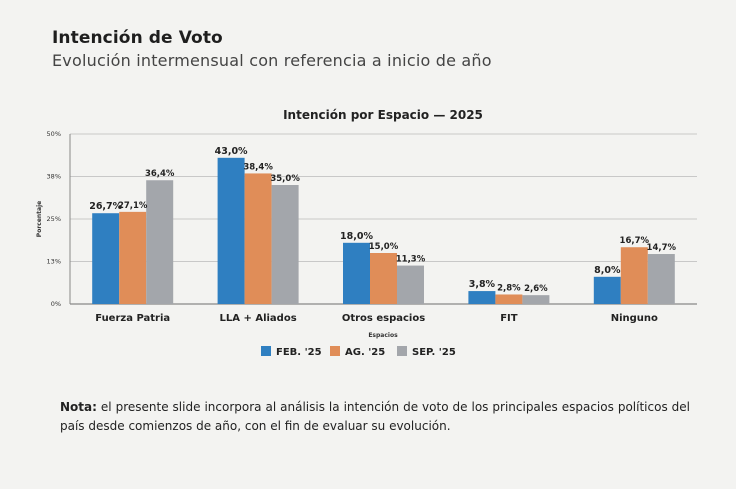 The height and width of the screenshot is (489, 736). I want to click on y-tick-label: 13%, so click(54, 262).